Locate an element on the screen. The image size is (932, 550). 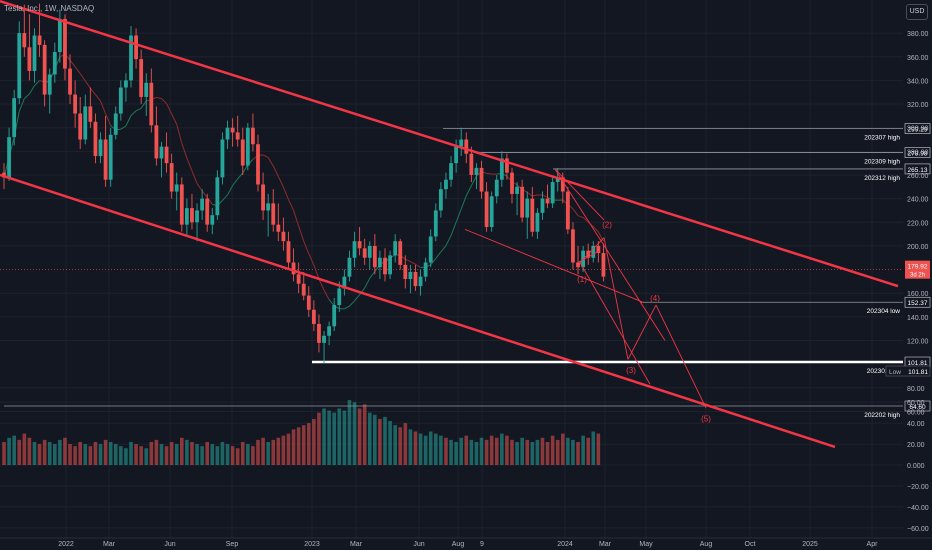
time-tick-label: Jun is located at coordinates (418, 544).